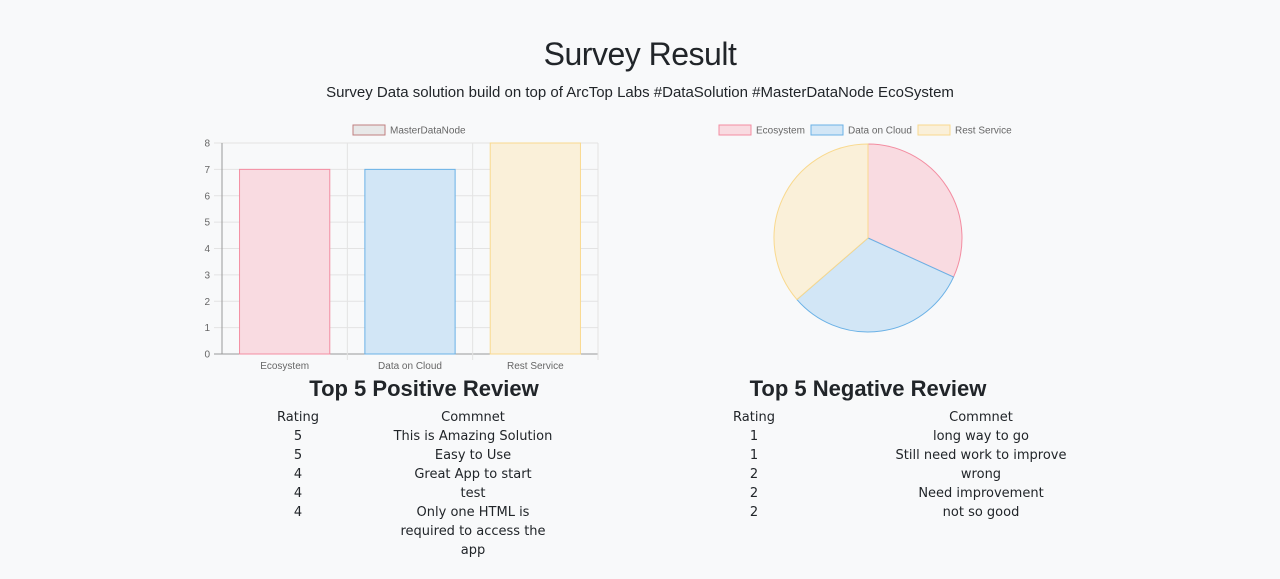 This screenshot has width=1280, height=579. Describe the element at coordinates (880, 131) in the screenshot. I see `legend-label: Data on Cloud` at that location.